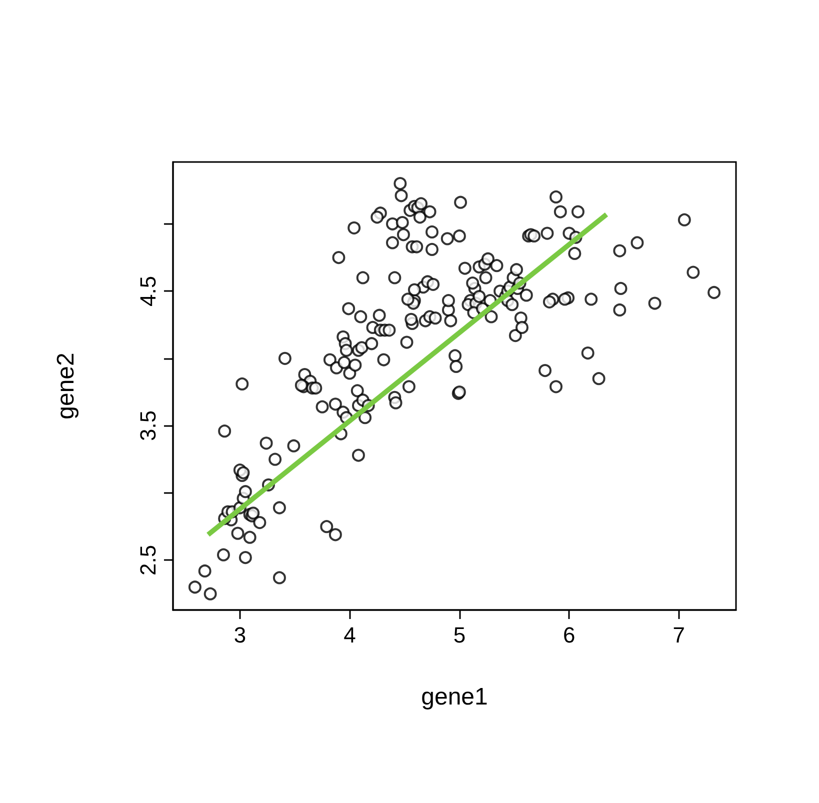  I want to click on x-tick-label: 3, so click(240, 635).